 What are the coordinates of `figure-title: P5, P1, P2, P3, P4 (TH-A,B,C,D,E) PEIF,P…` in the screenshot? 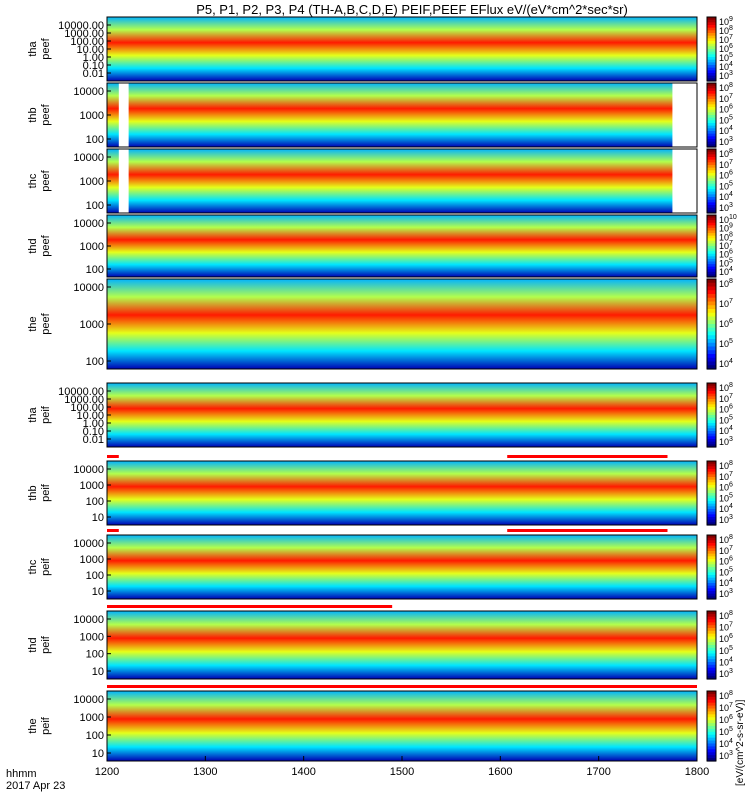 It's located at (412, 9).